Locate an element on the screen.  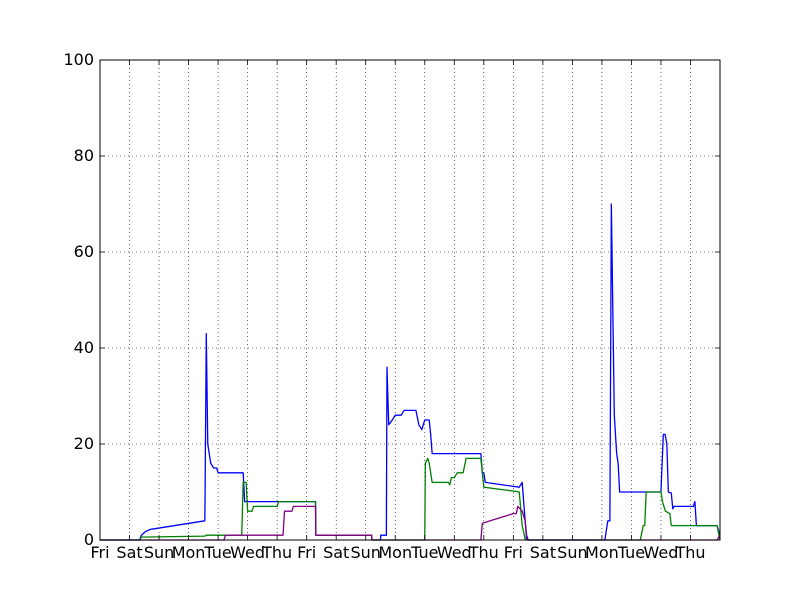
y-tick-label: 20 is located at coordinates (84, 443).